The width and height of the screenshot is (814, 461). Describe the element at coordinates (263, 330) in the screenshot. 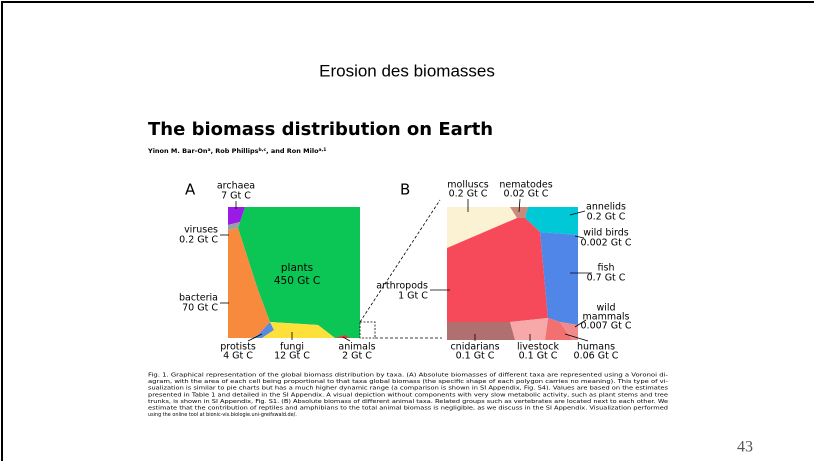

I see `protists-cell` at that location.